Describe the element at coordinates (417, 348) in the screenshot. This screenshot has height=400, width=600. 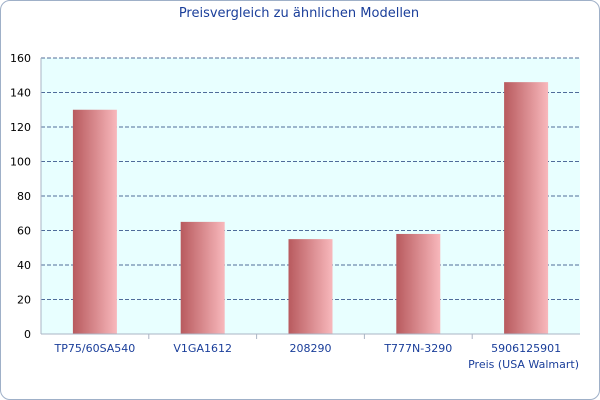
I see `x-tick-label: T777N-3290` at that location.